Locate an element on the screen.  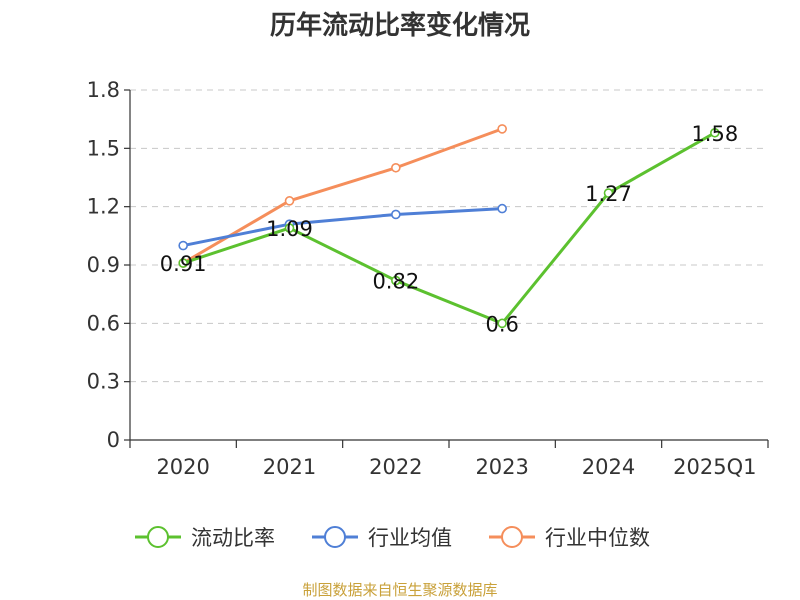
data-label-1: 1.09 is located at coordinates (289, 229).